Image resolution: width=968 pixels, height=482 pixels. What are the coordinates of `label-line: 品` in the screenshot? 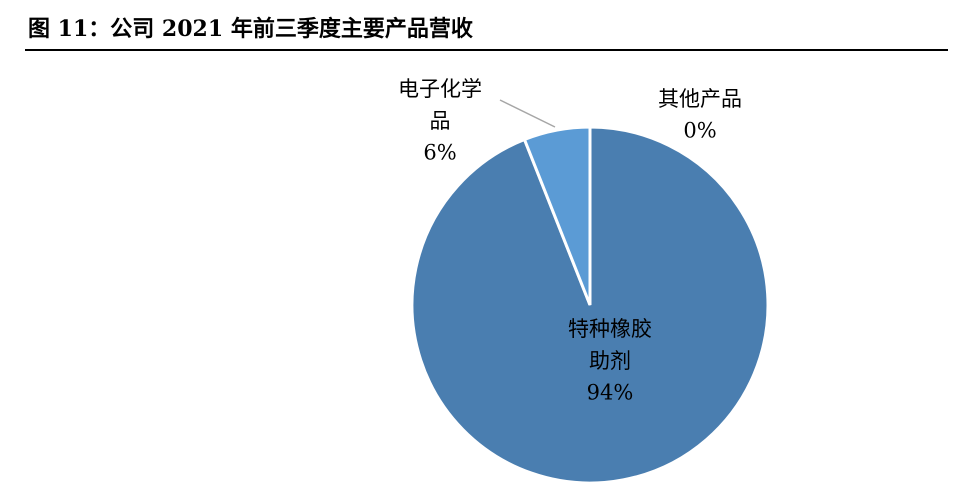 It's located at (440, 121).